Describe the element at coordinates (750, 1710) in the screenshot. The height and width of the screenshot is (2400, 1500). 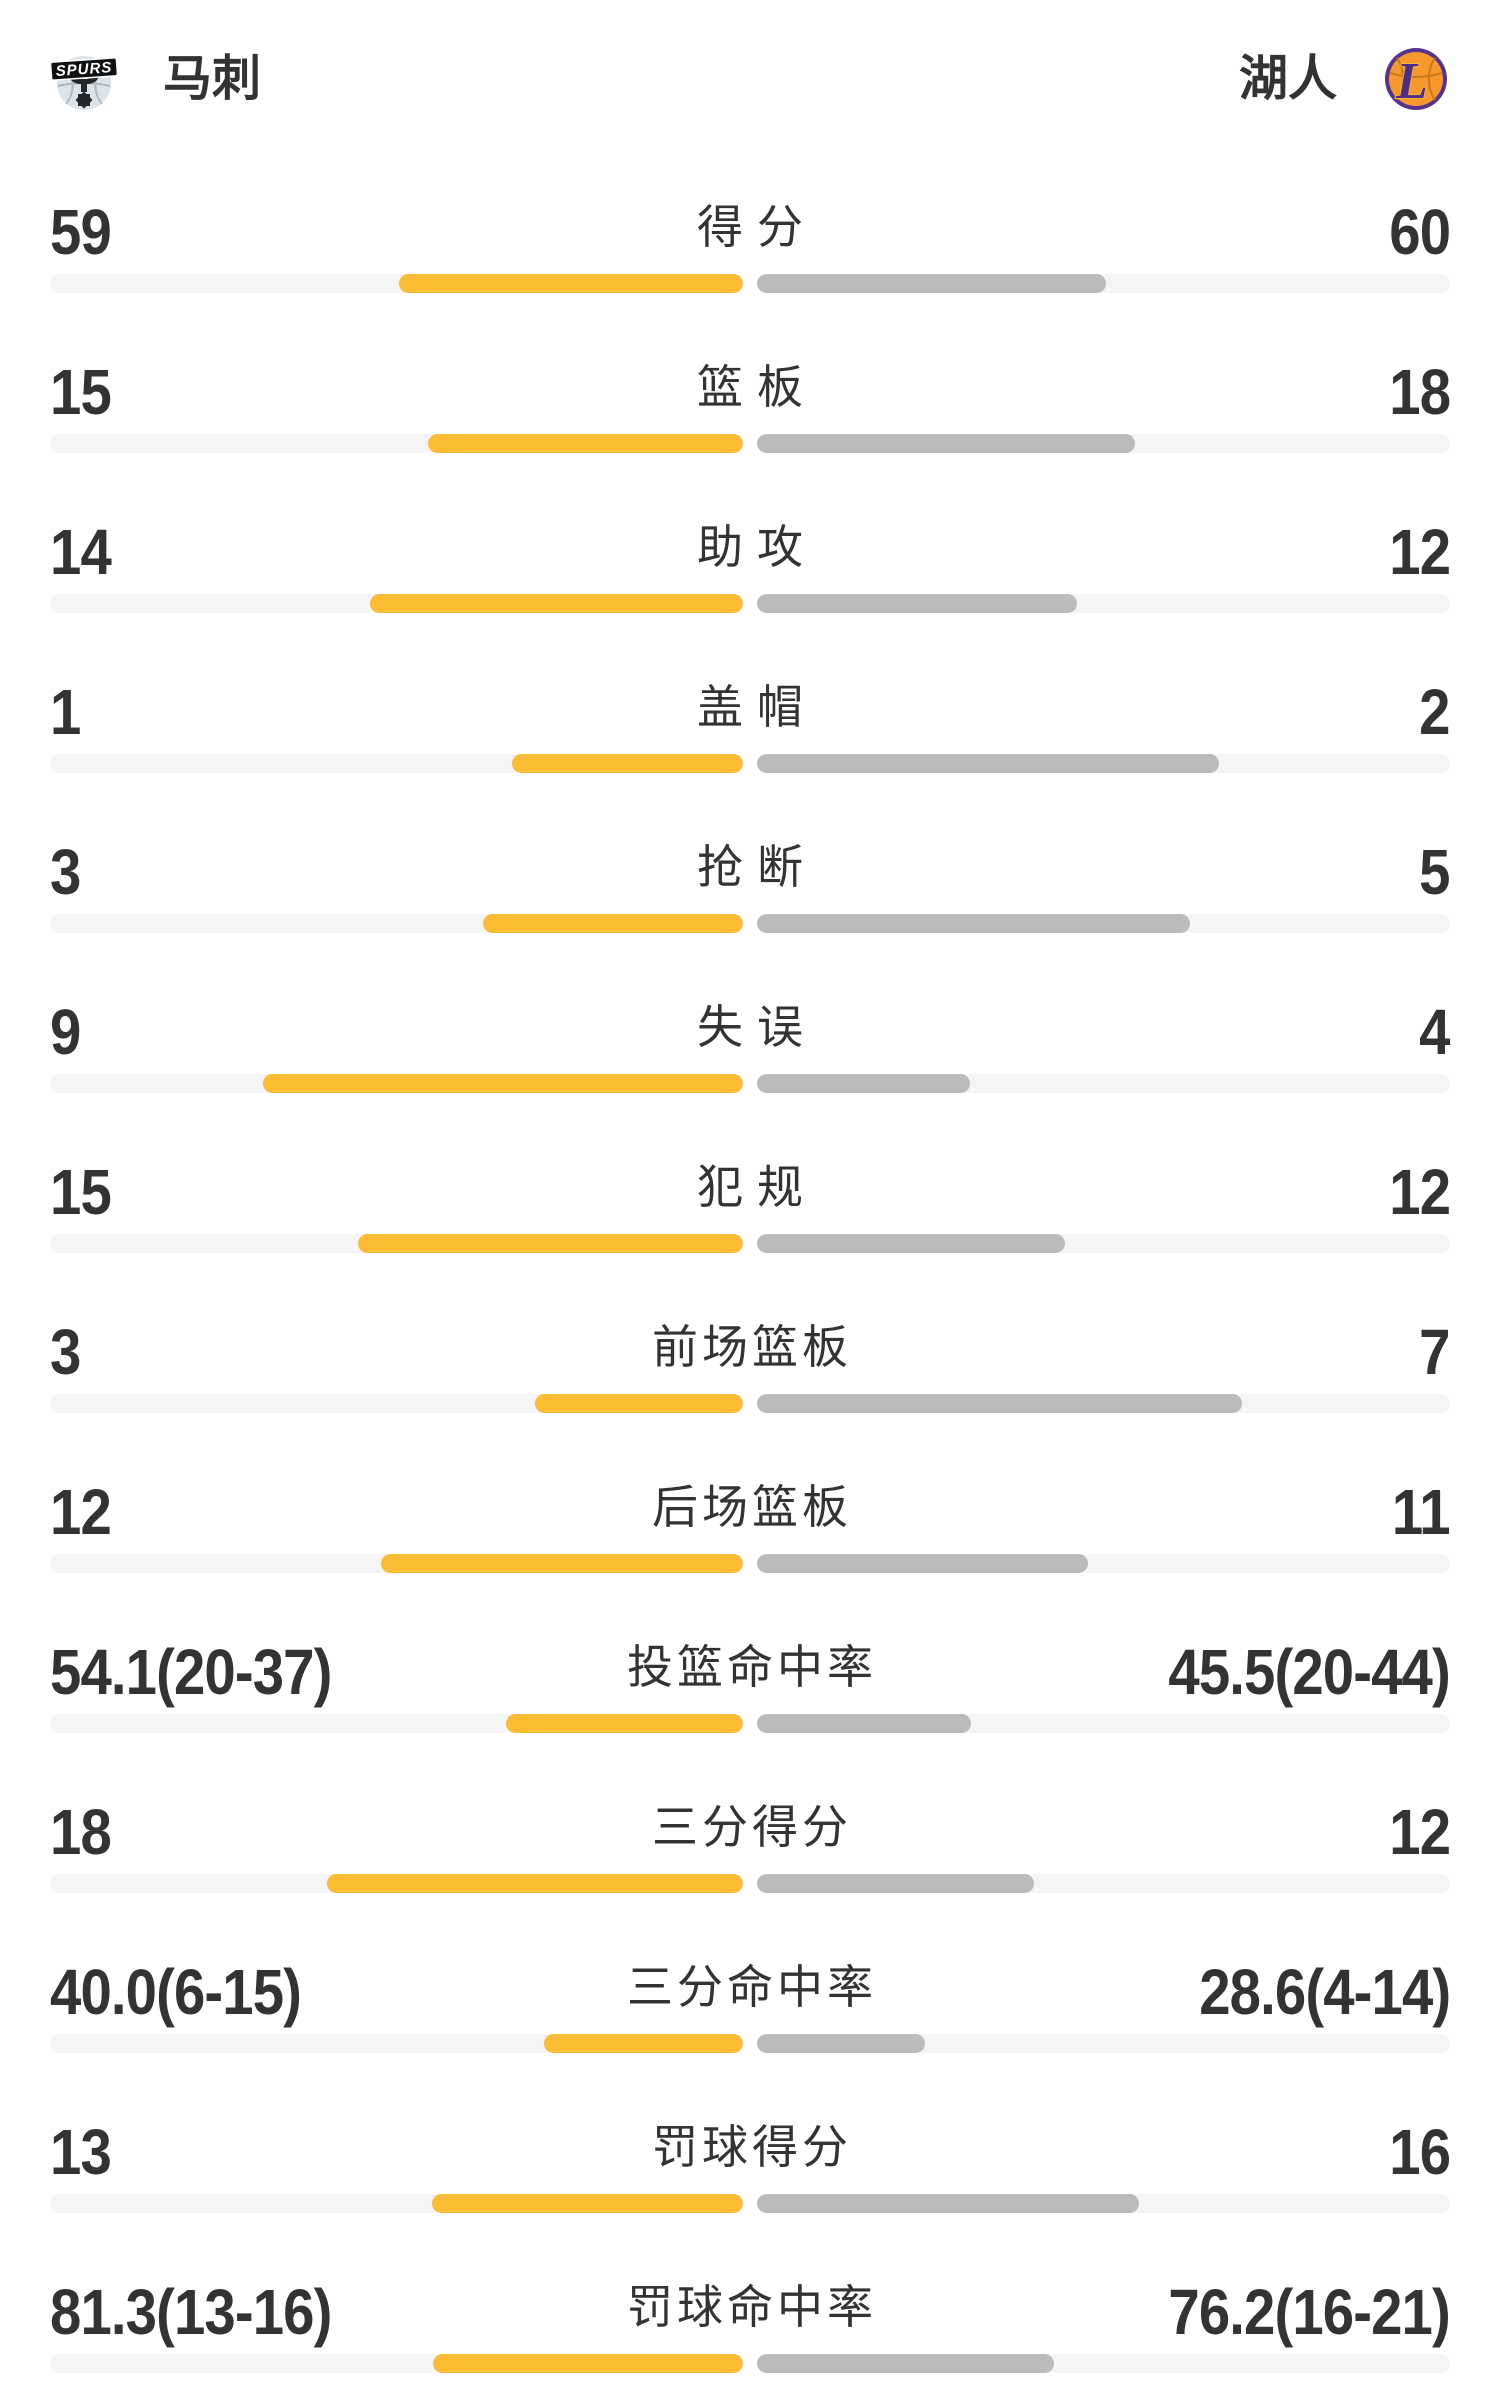
I see `stat-row: 54.1(20-37) 投篮命中率 45.5(20-44)` at that location.